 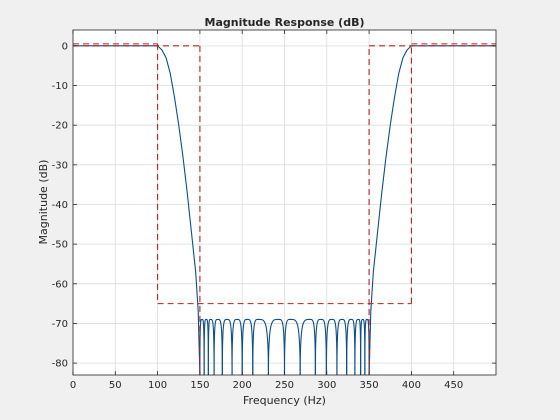 What do you see at coordinates (60, 165) in the screenshot?
I see `y-tick-label: -30` at bounding box center [60, 165].